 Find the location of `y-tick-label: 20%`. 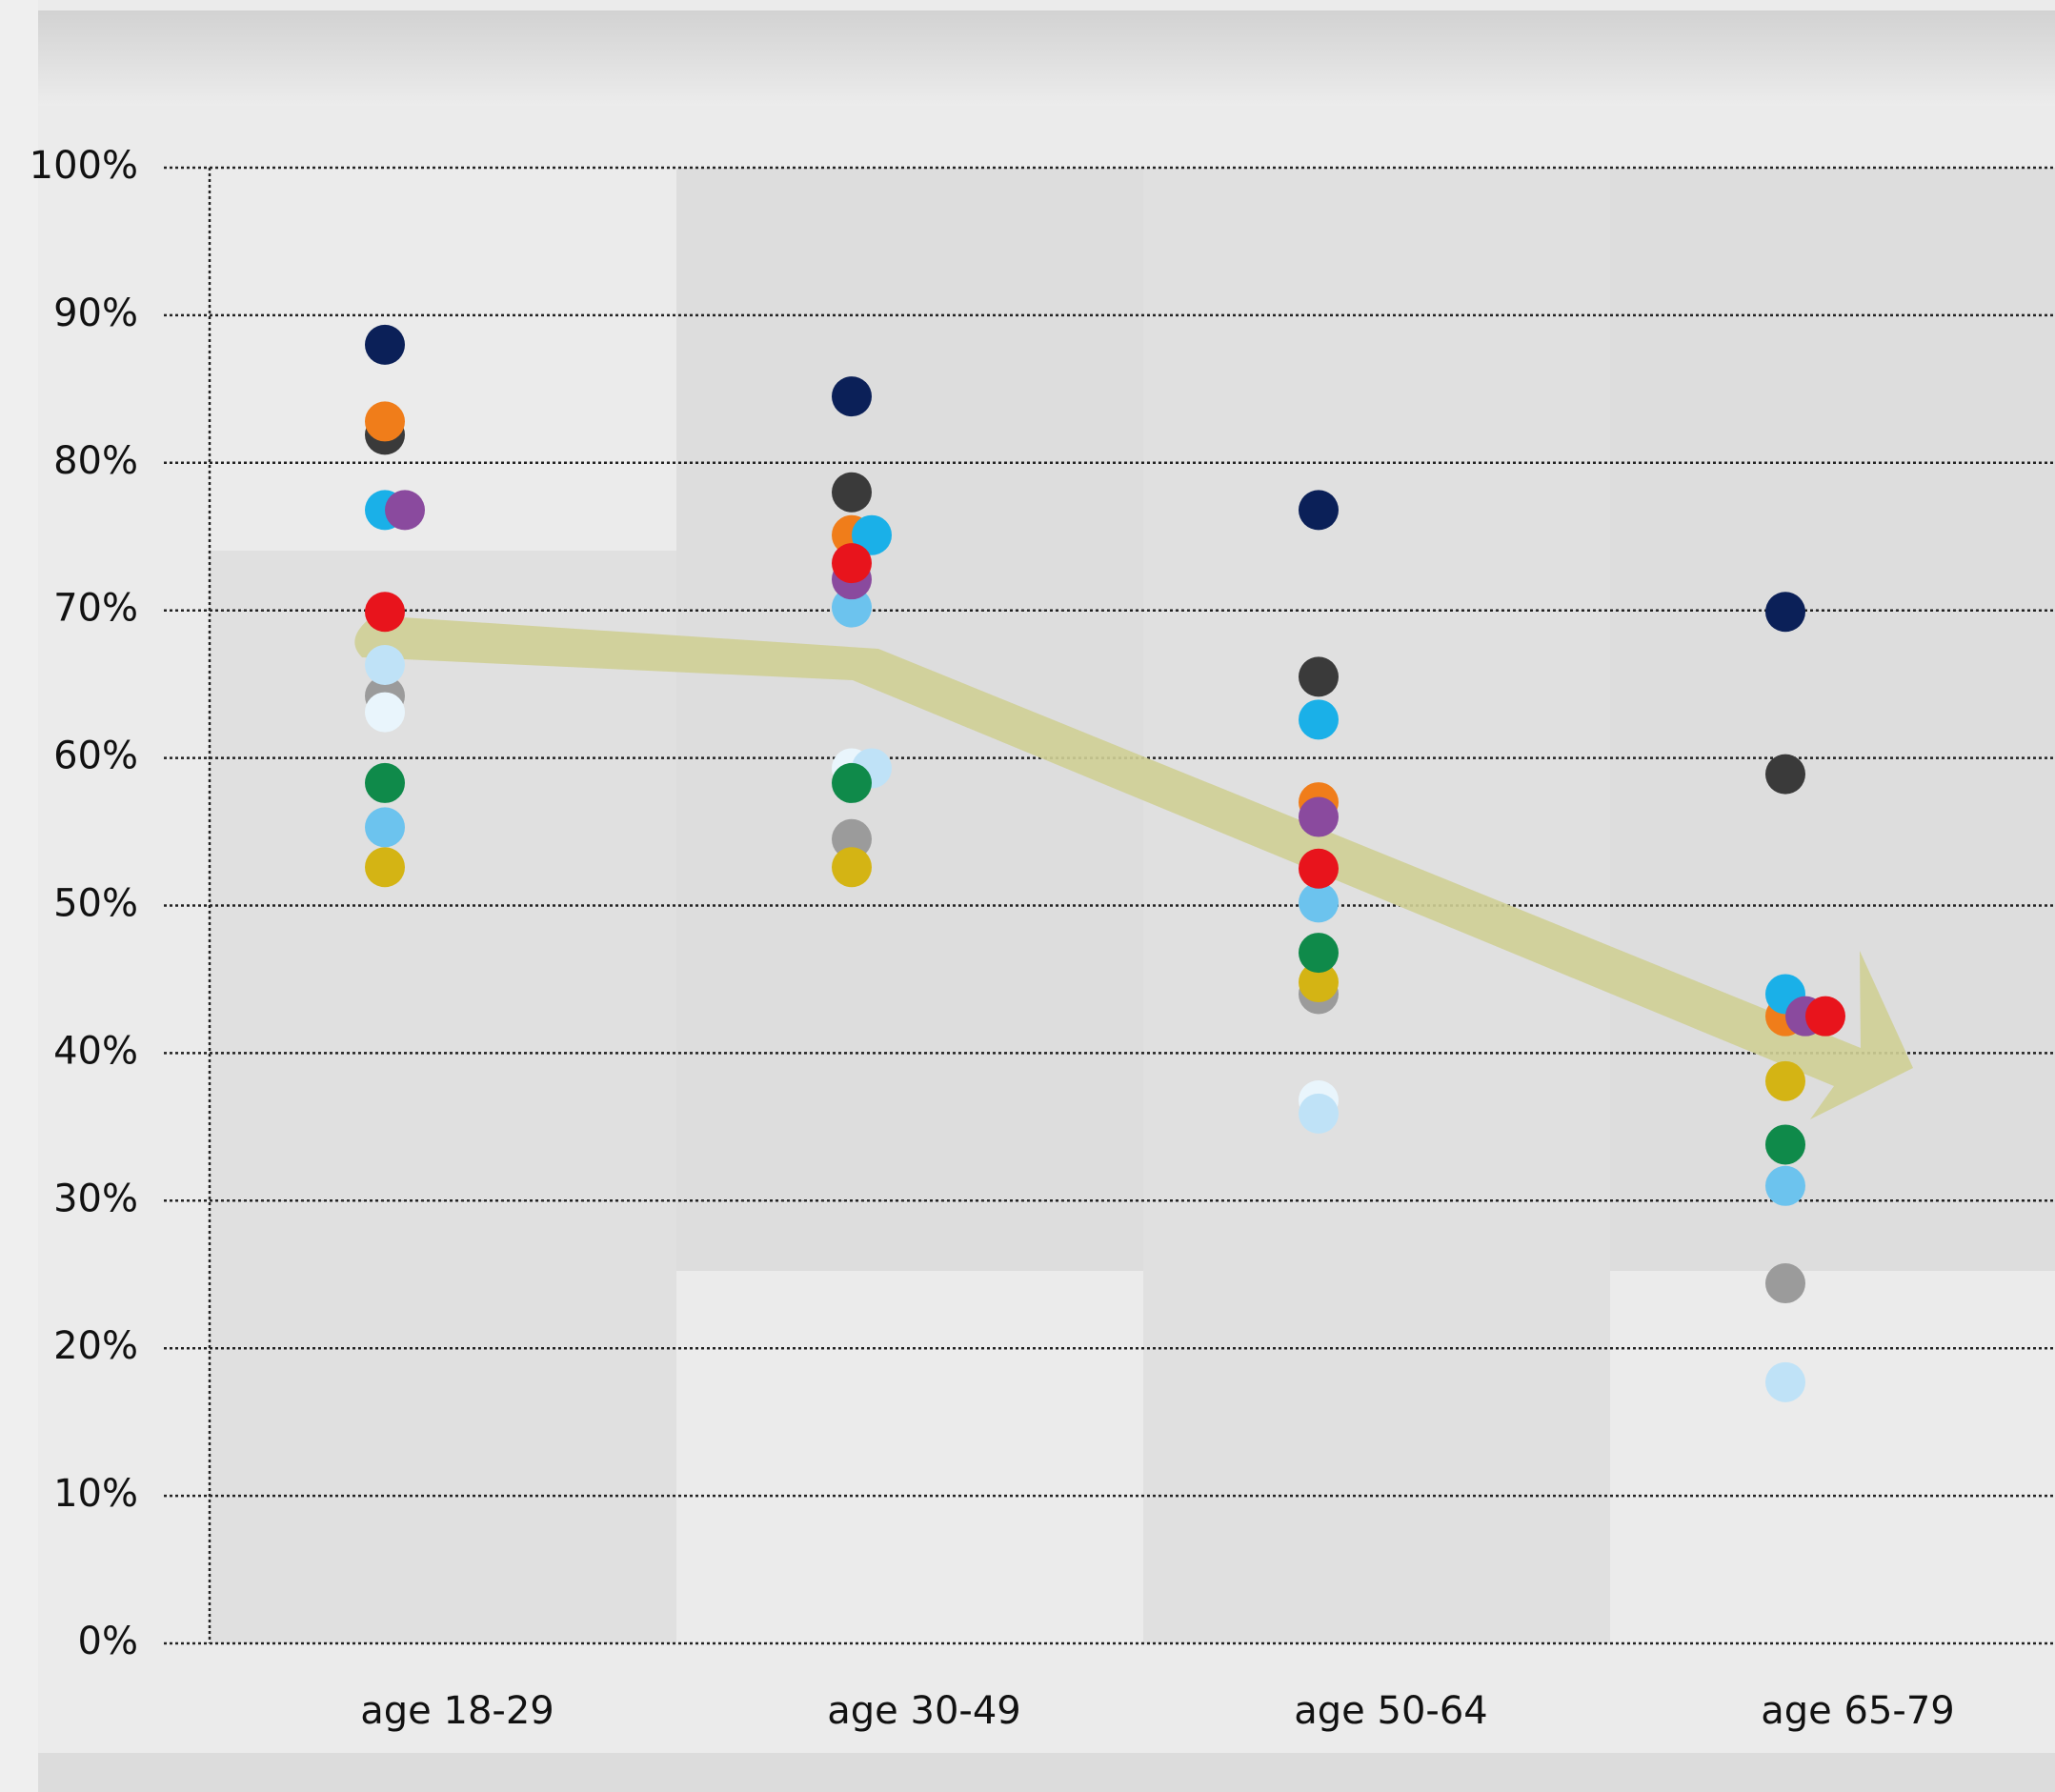

y-tick-label: 20% is located at coordinates (95, 1346).